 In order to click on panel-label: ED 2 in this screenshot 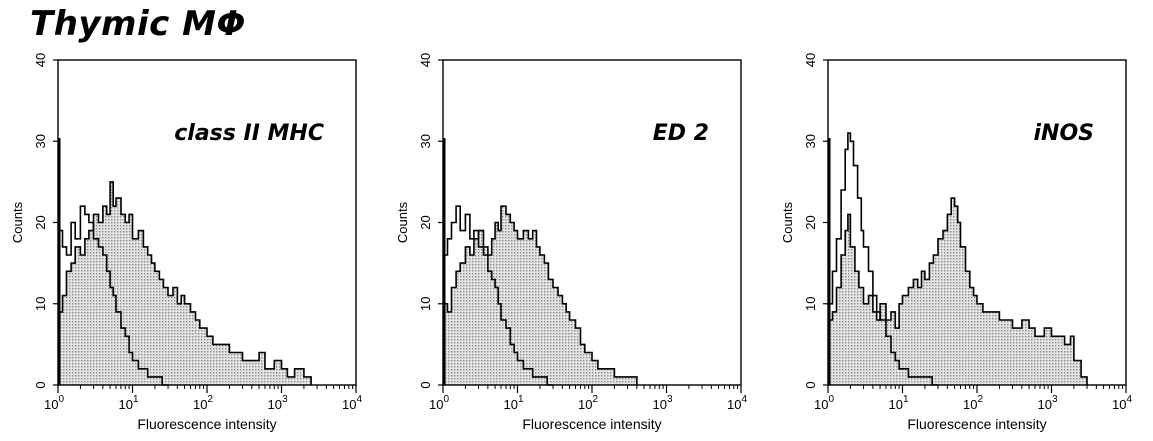, I will do `click(681, 133)`.